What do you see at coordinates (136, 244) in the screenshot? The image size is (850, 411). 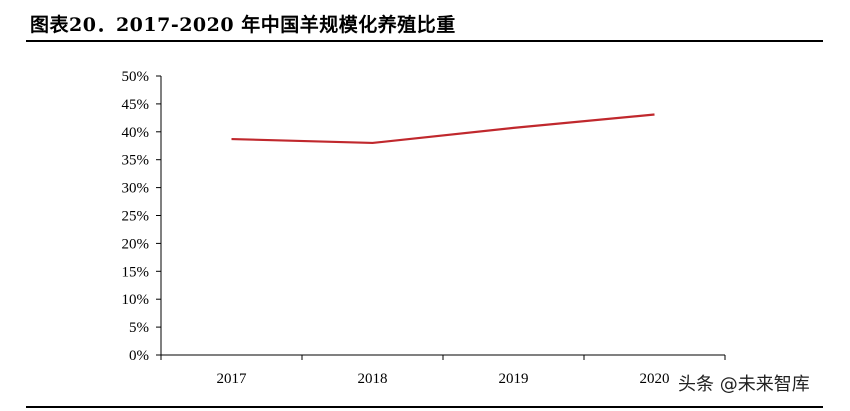 I see `y-tick-label: 20%` at bounding box center [136, 244].